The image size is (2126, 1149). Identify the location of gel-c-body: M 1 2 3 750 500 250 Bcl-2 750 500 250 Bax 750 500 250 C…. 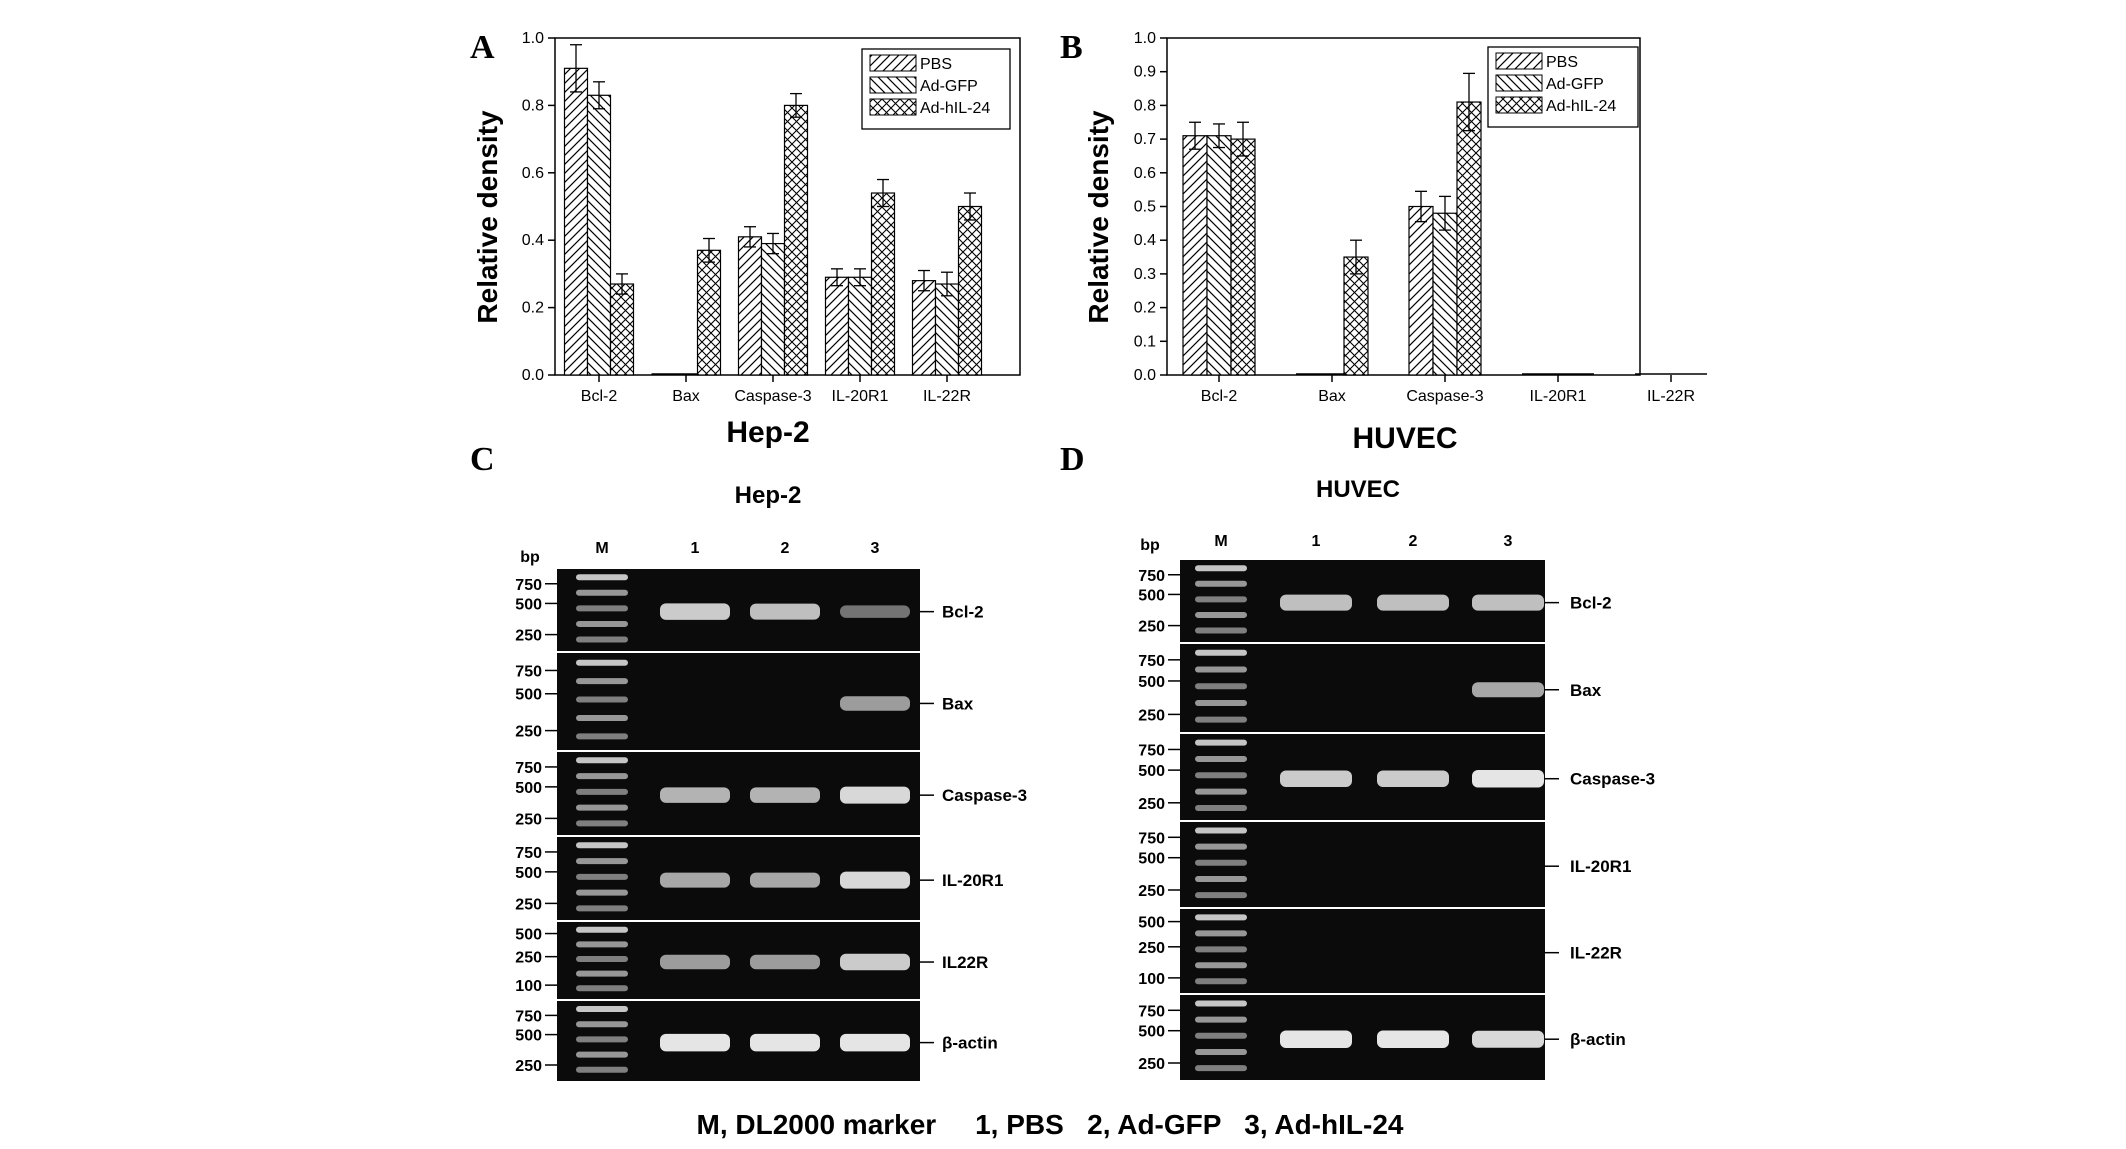
(771, 810).